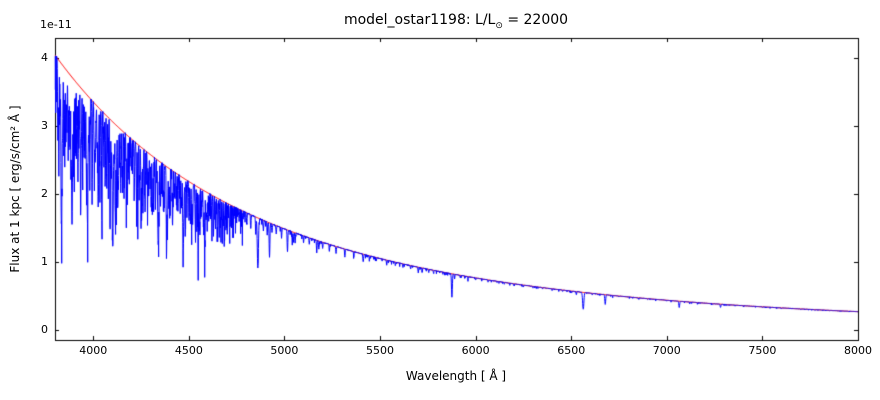  I want to click on x-tick-label: 5000, so click(284, 350).